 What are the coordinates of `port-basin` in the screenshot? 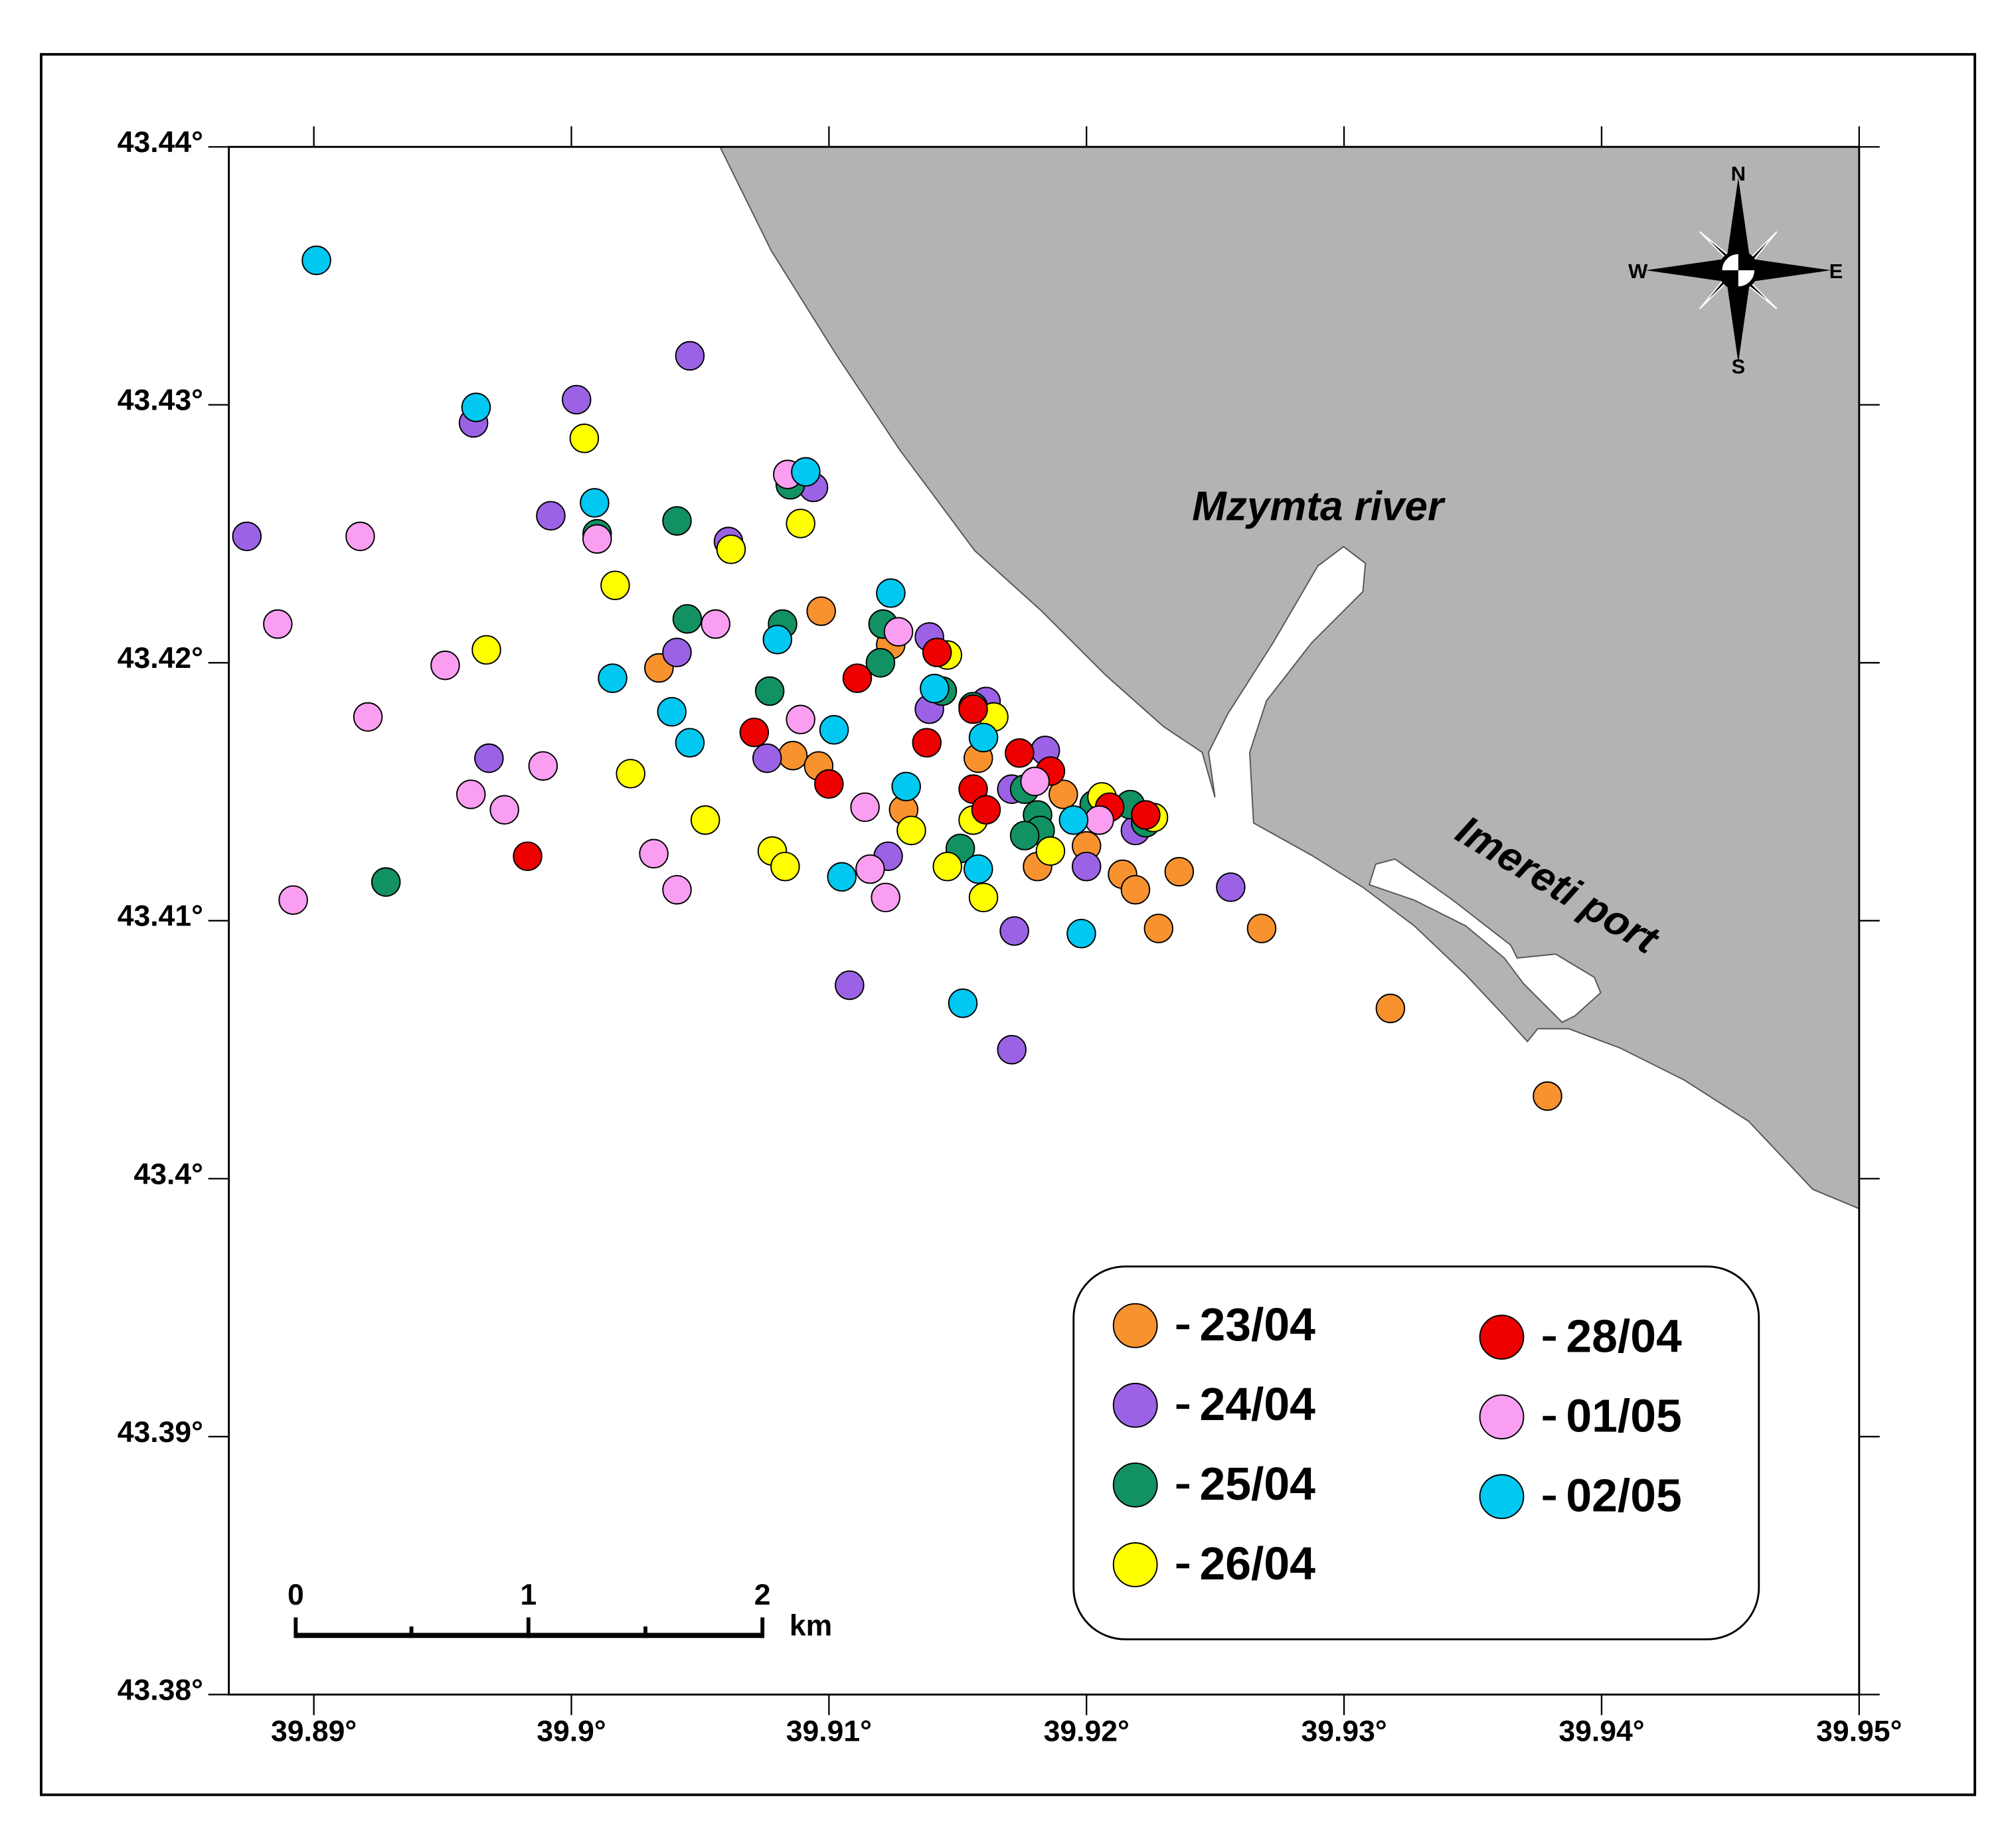 It's located at (1485, 941).